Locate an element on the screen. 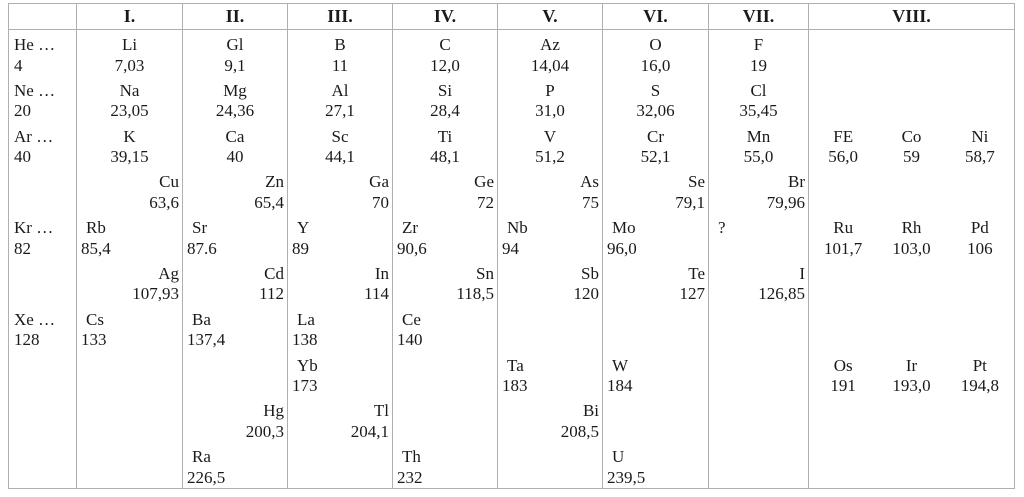 The width and height of the screenshot is (1024, 497). row-slot: P 31,0 is located at coordinates (550, 99).